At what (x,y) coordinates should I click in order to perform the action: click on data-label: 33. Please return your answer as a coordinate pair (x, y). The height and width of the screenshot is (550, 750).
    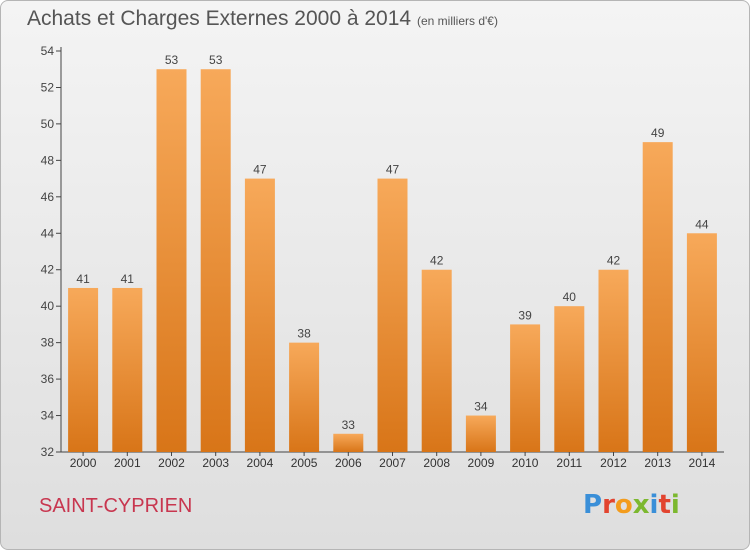
    Looking at the image, I should click on (349, 425).